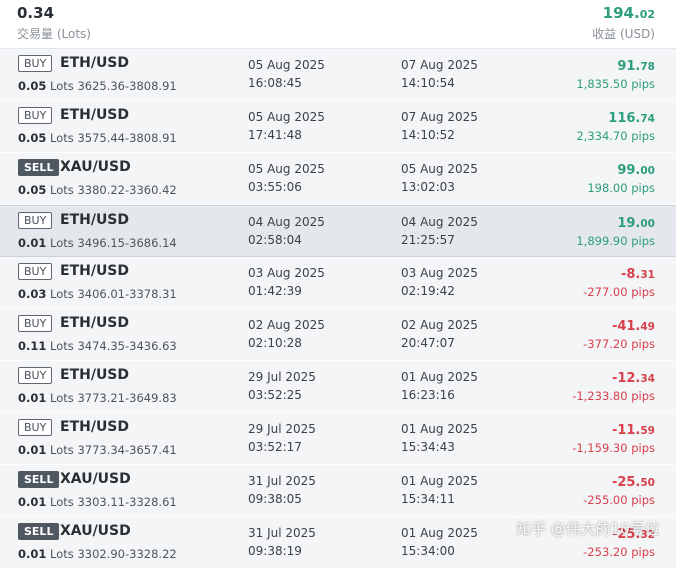  Describe the element at coordinates (127, 450) in the screenshot. I see `price-range: 3773.34-3657.41` at that location.